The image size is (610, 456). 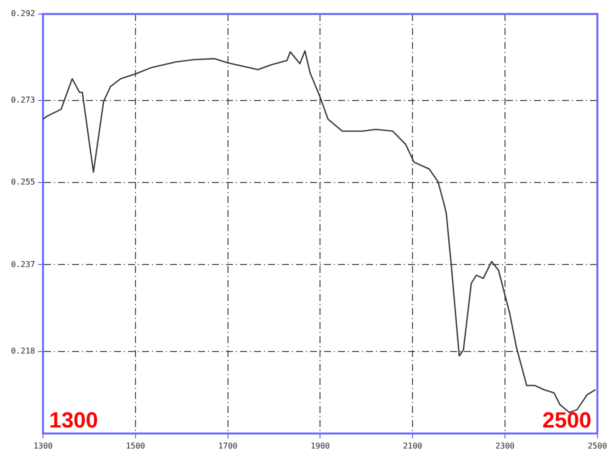 What do you see at coordinates (136, 445) in the screenshot?
I see `x-tick-label: 1500` at bounding box center [136, 445].